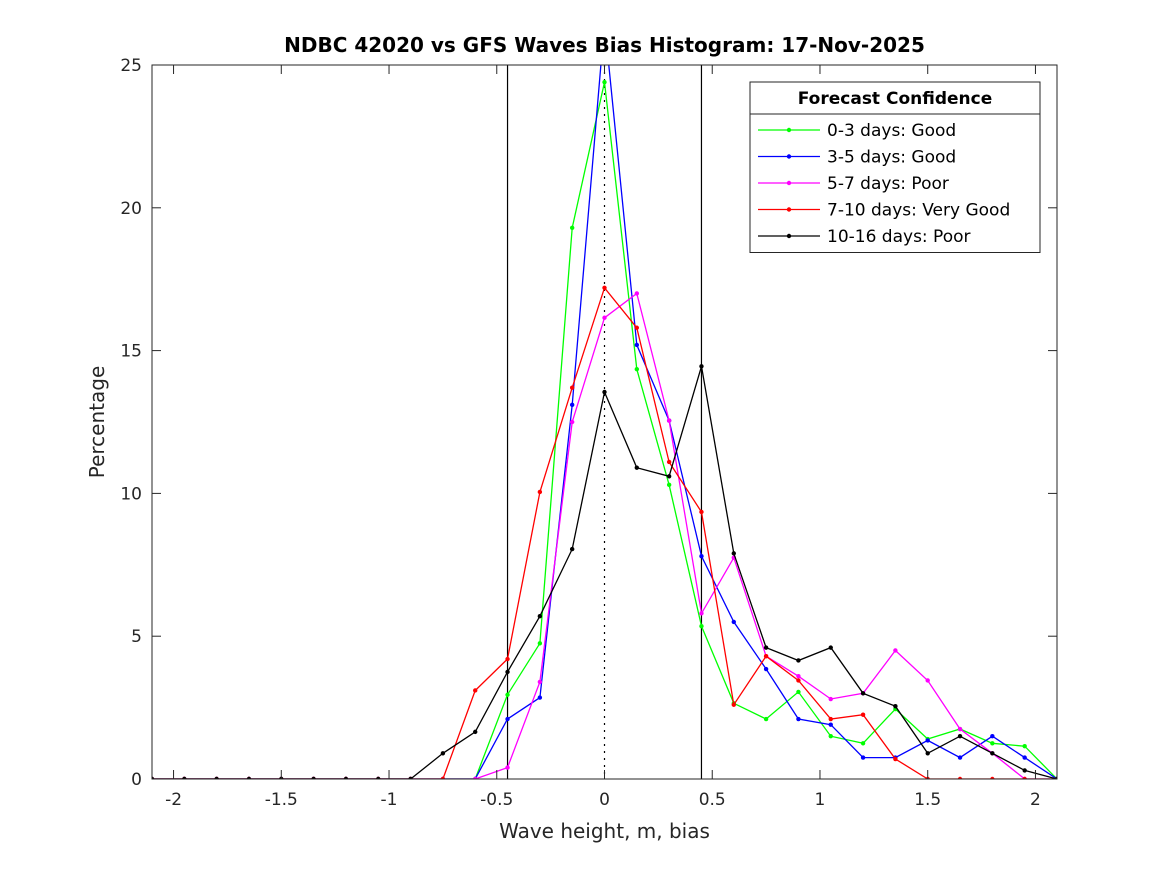  What do you see at coordinates (281, 800) in the screenshot?
I see `x-tick-label-1: -1.5` at bounding box center [281, 800].